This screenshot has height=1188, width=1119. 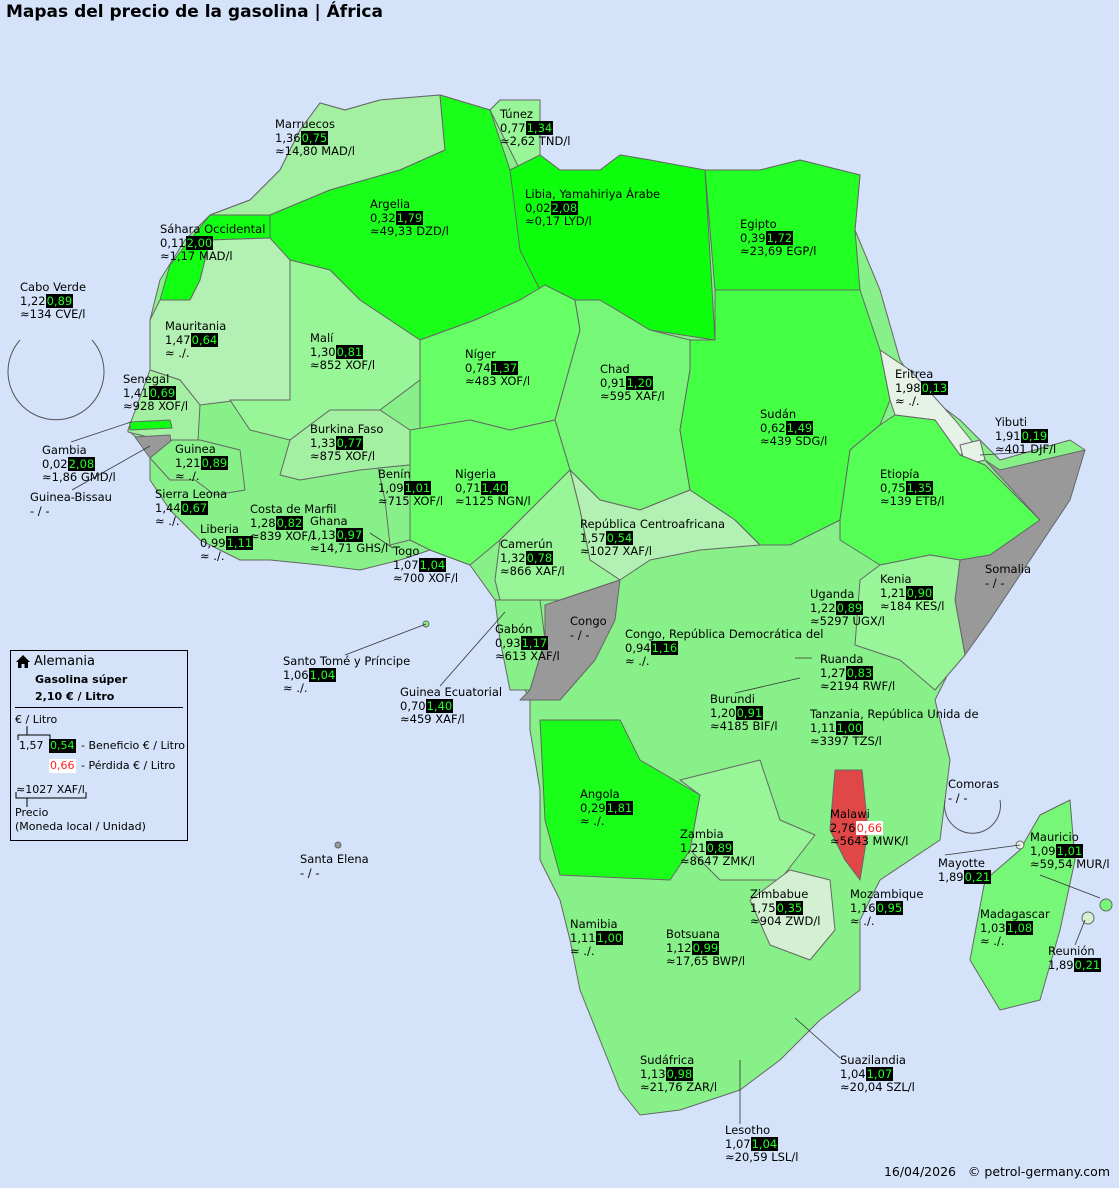 I want to click on price-line: 0,751,35, so click(x=912, y=488).